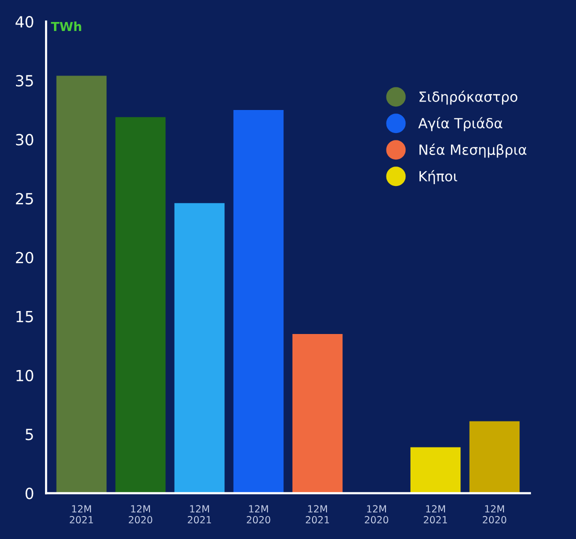 This screenshot has height=539, width=576. I want to click on y-tick-label: 5, so click(29, 434).